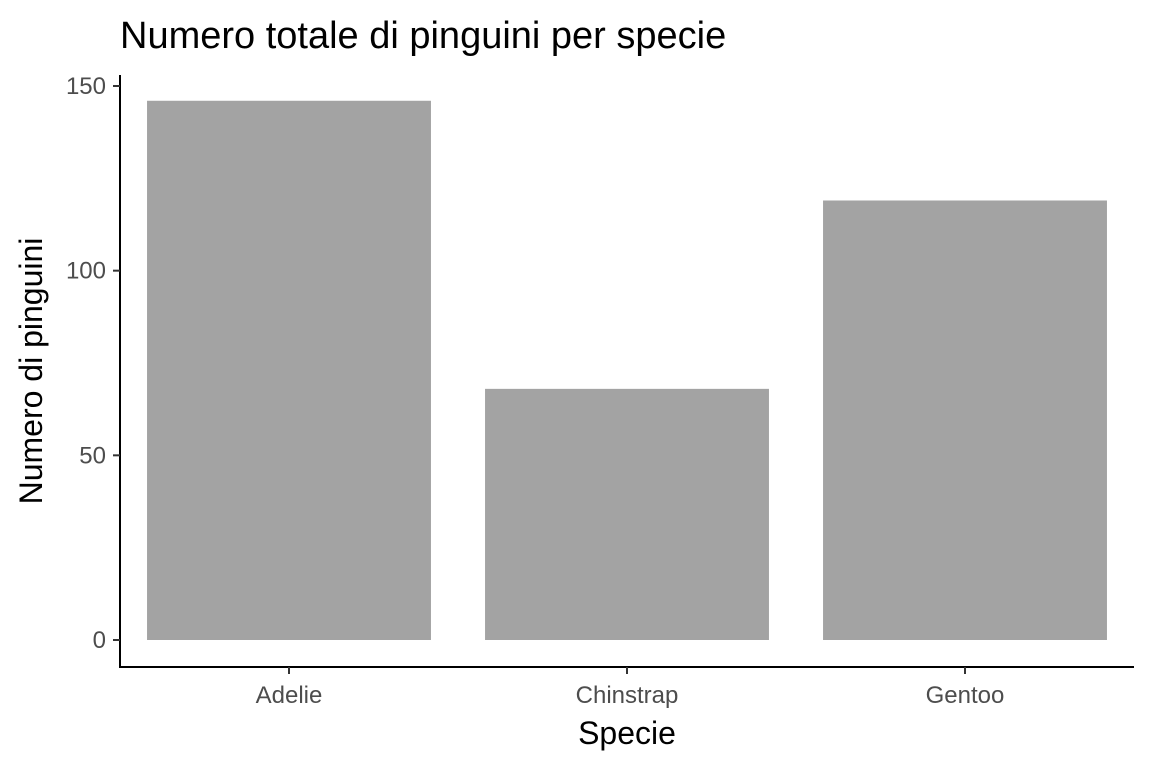  I want to click on y-tick-label: 150, so click(86, 86).